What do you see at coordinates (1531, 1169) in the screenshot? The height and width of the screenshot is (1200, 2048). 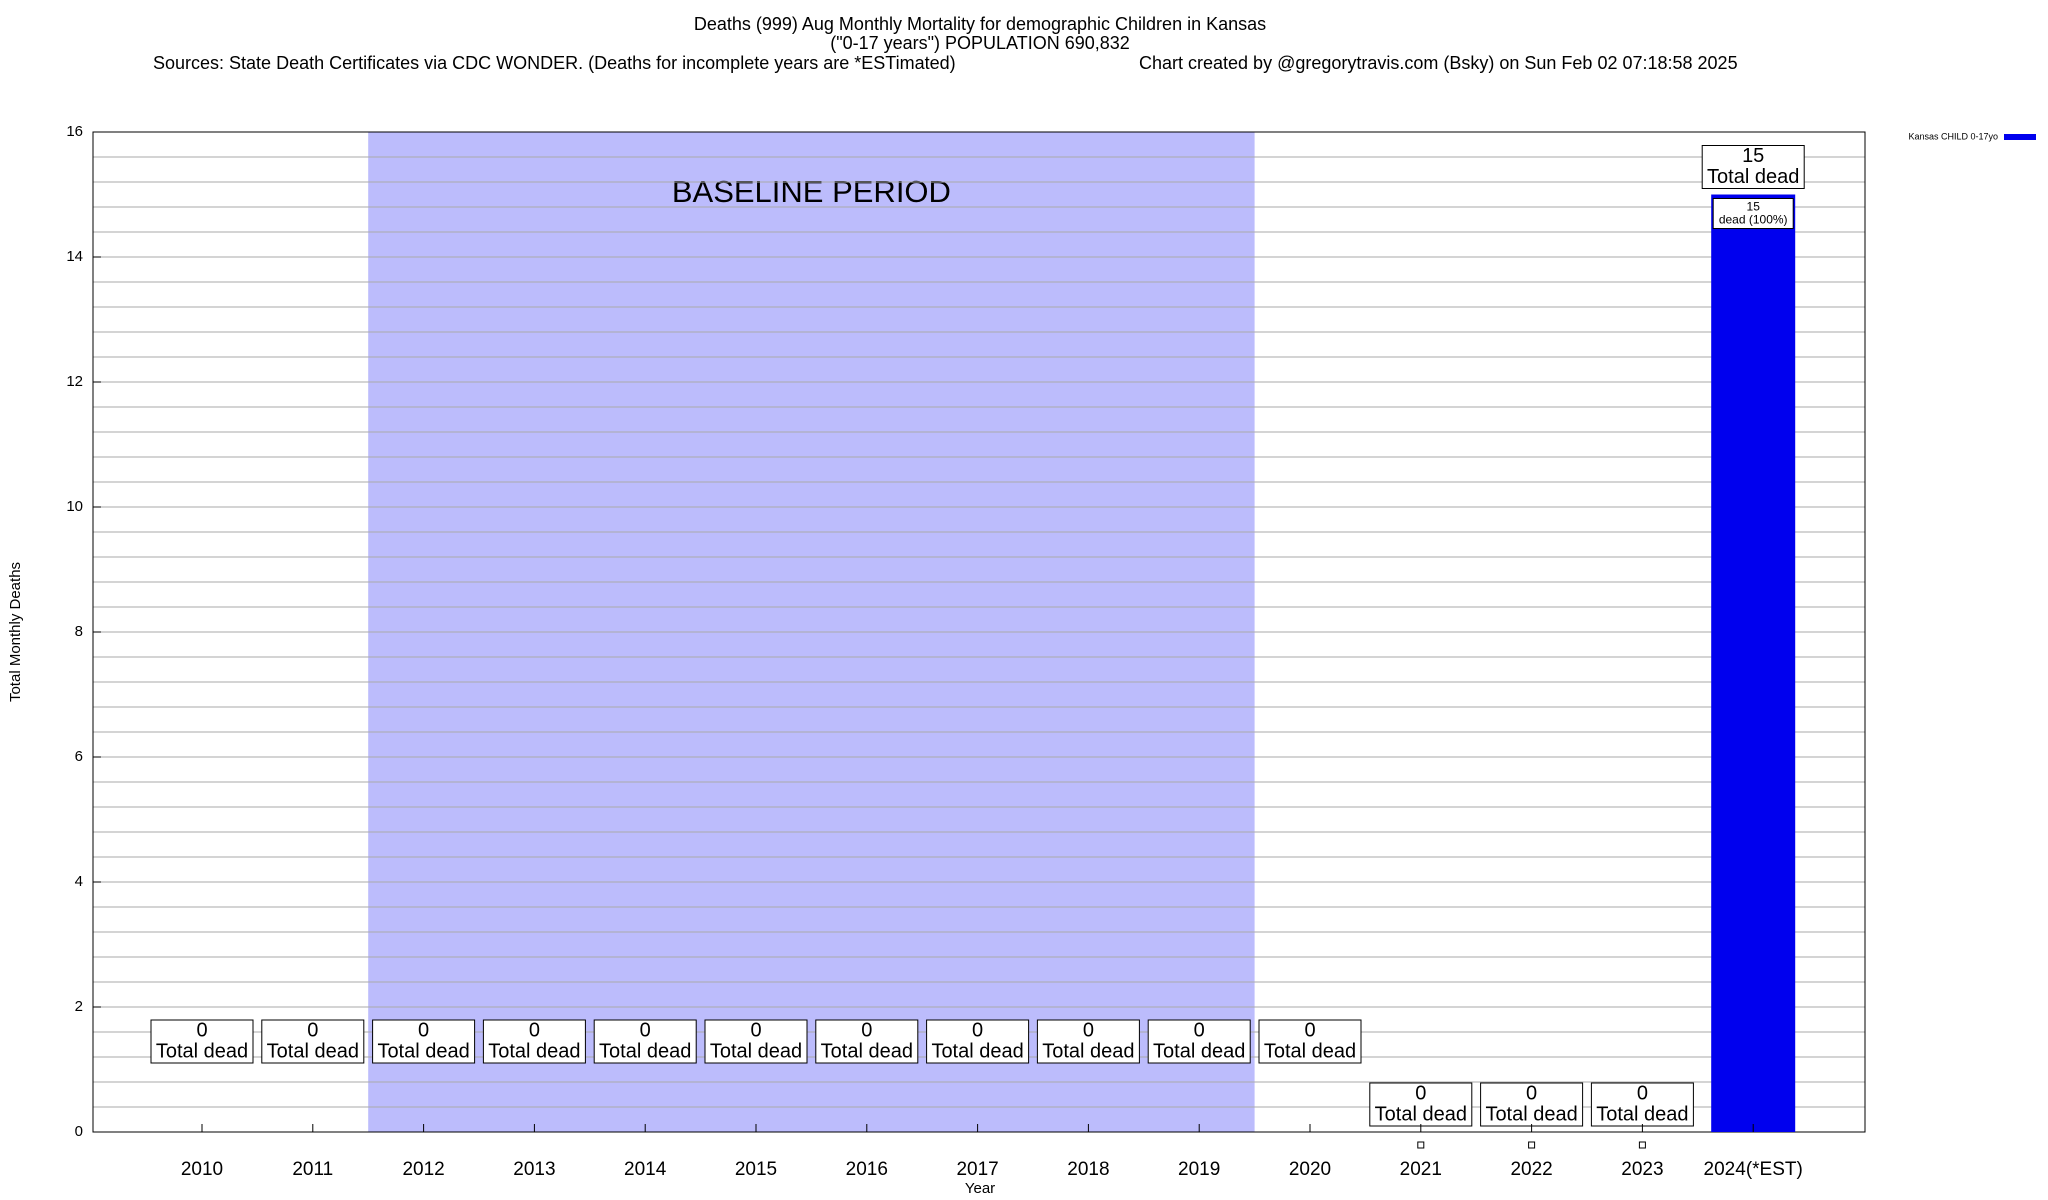 I see `x-tick-label: 2022` at bounding box center [1531, 1169].